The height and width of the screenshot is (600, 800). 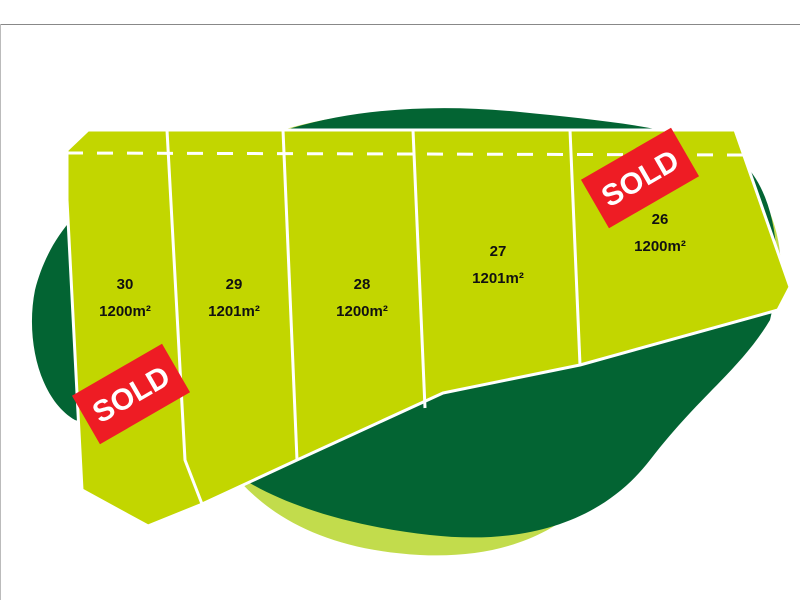 What do you see at coordinates (362, 298) in the screenshot?
I see `lot-28: 28 1200m²` at bounding box center [362, 298].